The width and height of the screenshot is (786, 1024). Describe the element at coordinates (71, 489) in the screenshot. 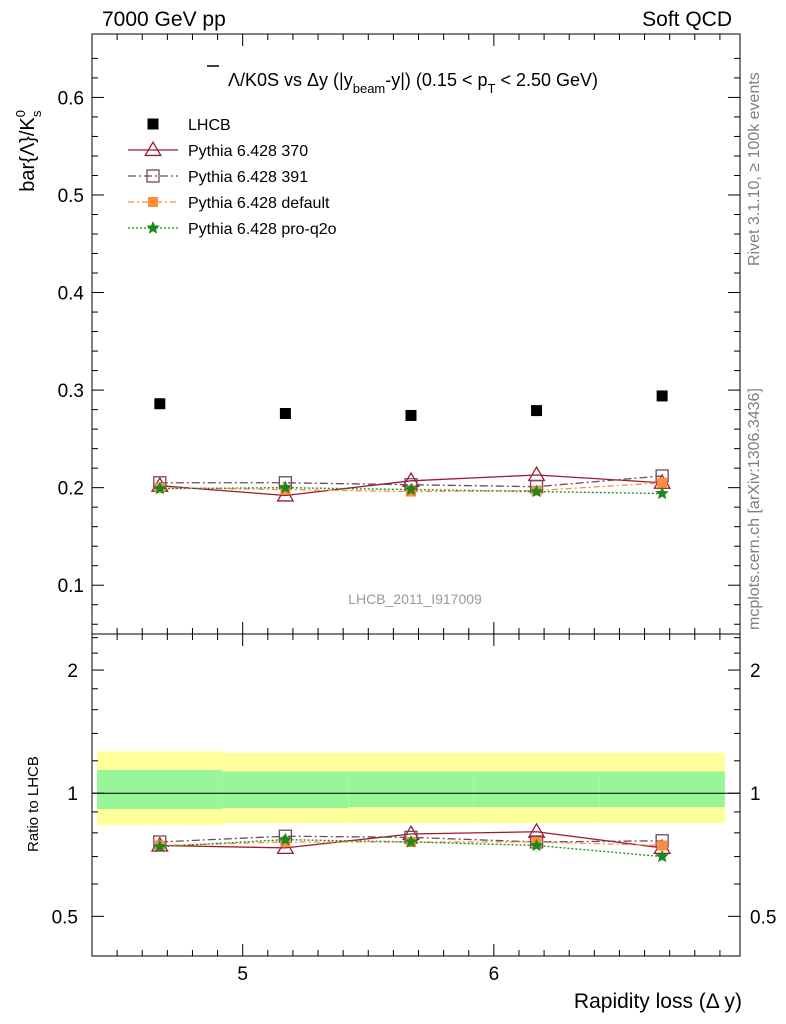

I see `main-ytick-label: 0.2` at that location.